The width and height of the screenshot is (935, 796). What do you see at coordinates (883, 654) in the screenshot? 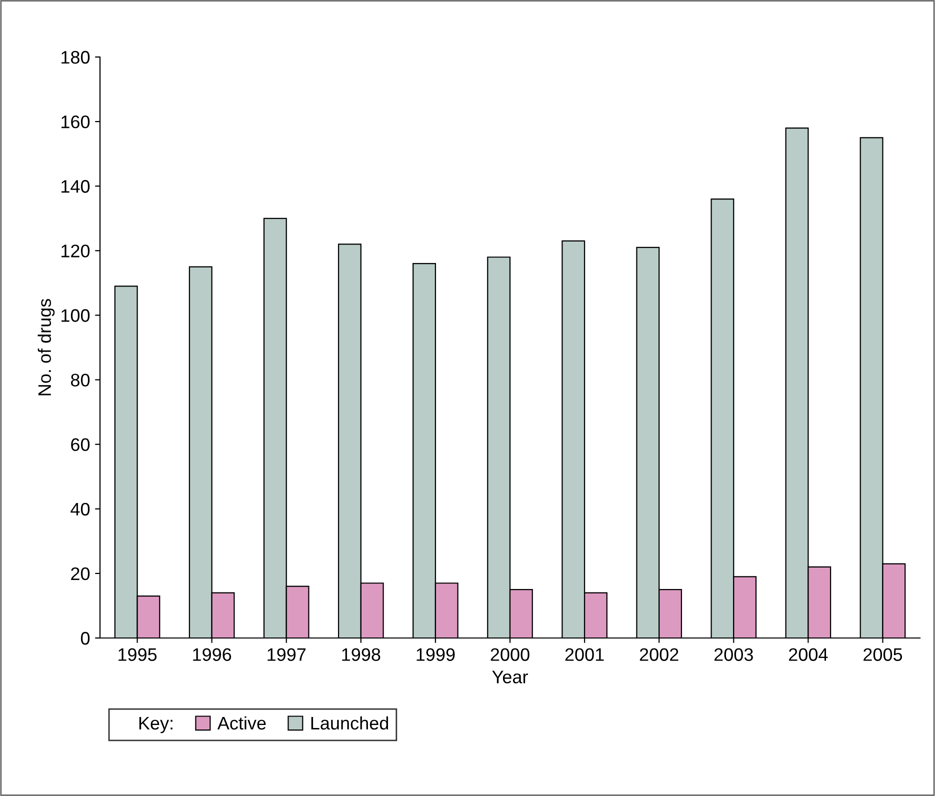
I see `x-tick-label: 2005` at bounding box center [883, 654].